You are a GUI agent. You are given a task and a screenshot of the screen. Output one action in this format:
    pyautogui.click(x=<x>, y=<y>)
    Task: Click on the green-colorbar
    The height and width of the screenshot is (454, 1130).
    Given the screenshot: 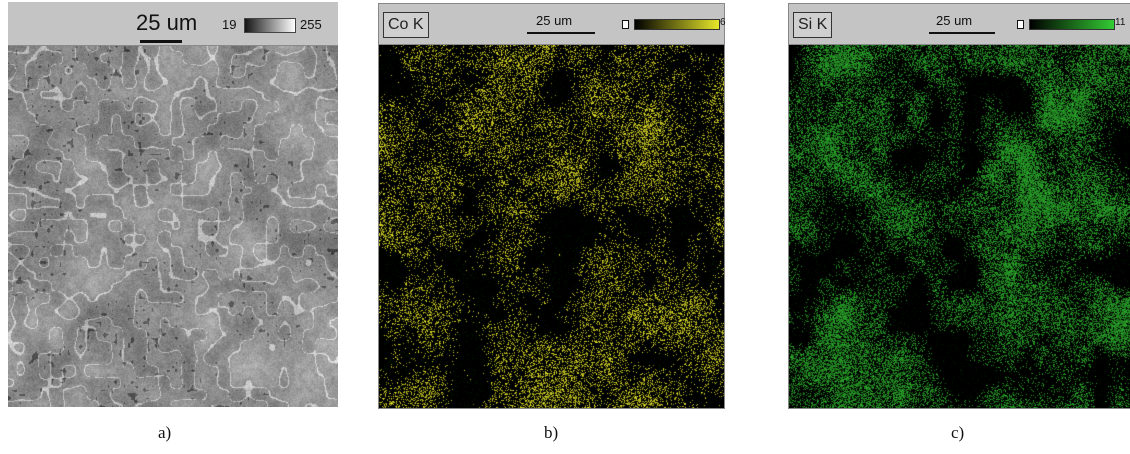 What is the action you would take?
    pyautogui.click(x=1072, y=24)
    